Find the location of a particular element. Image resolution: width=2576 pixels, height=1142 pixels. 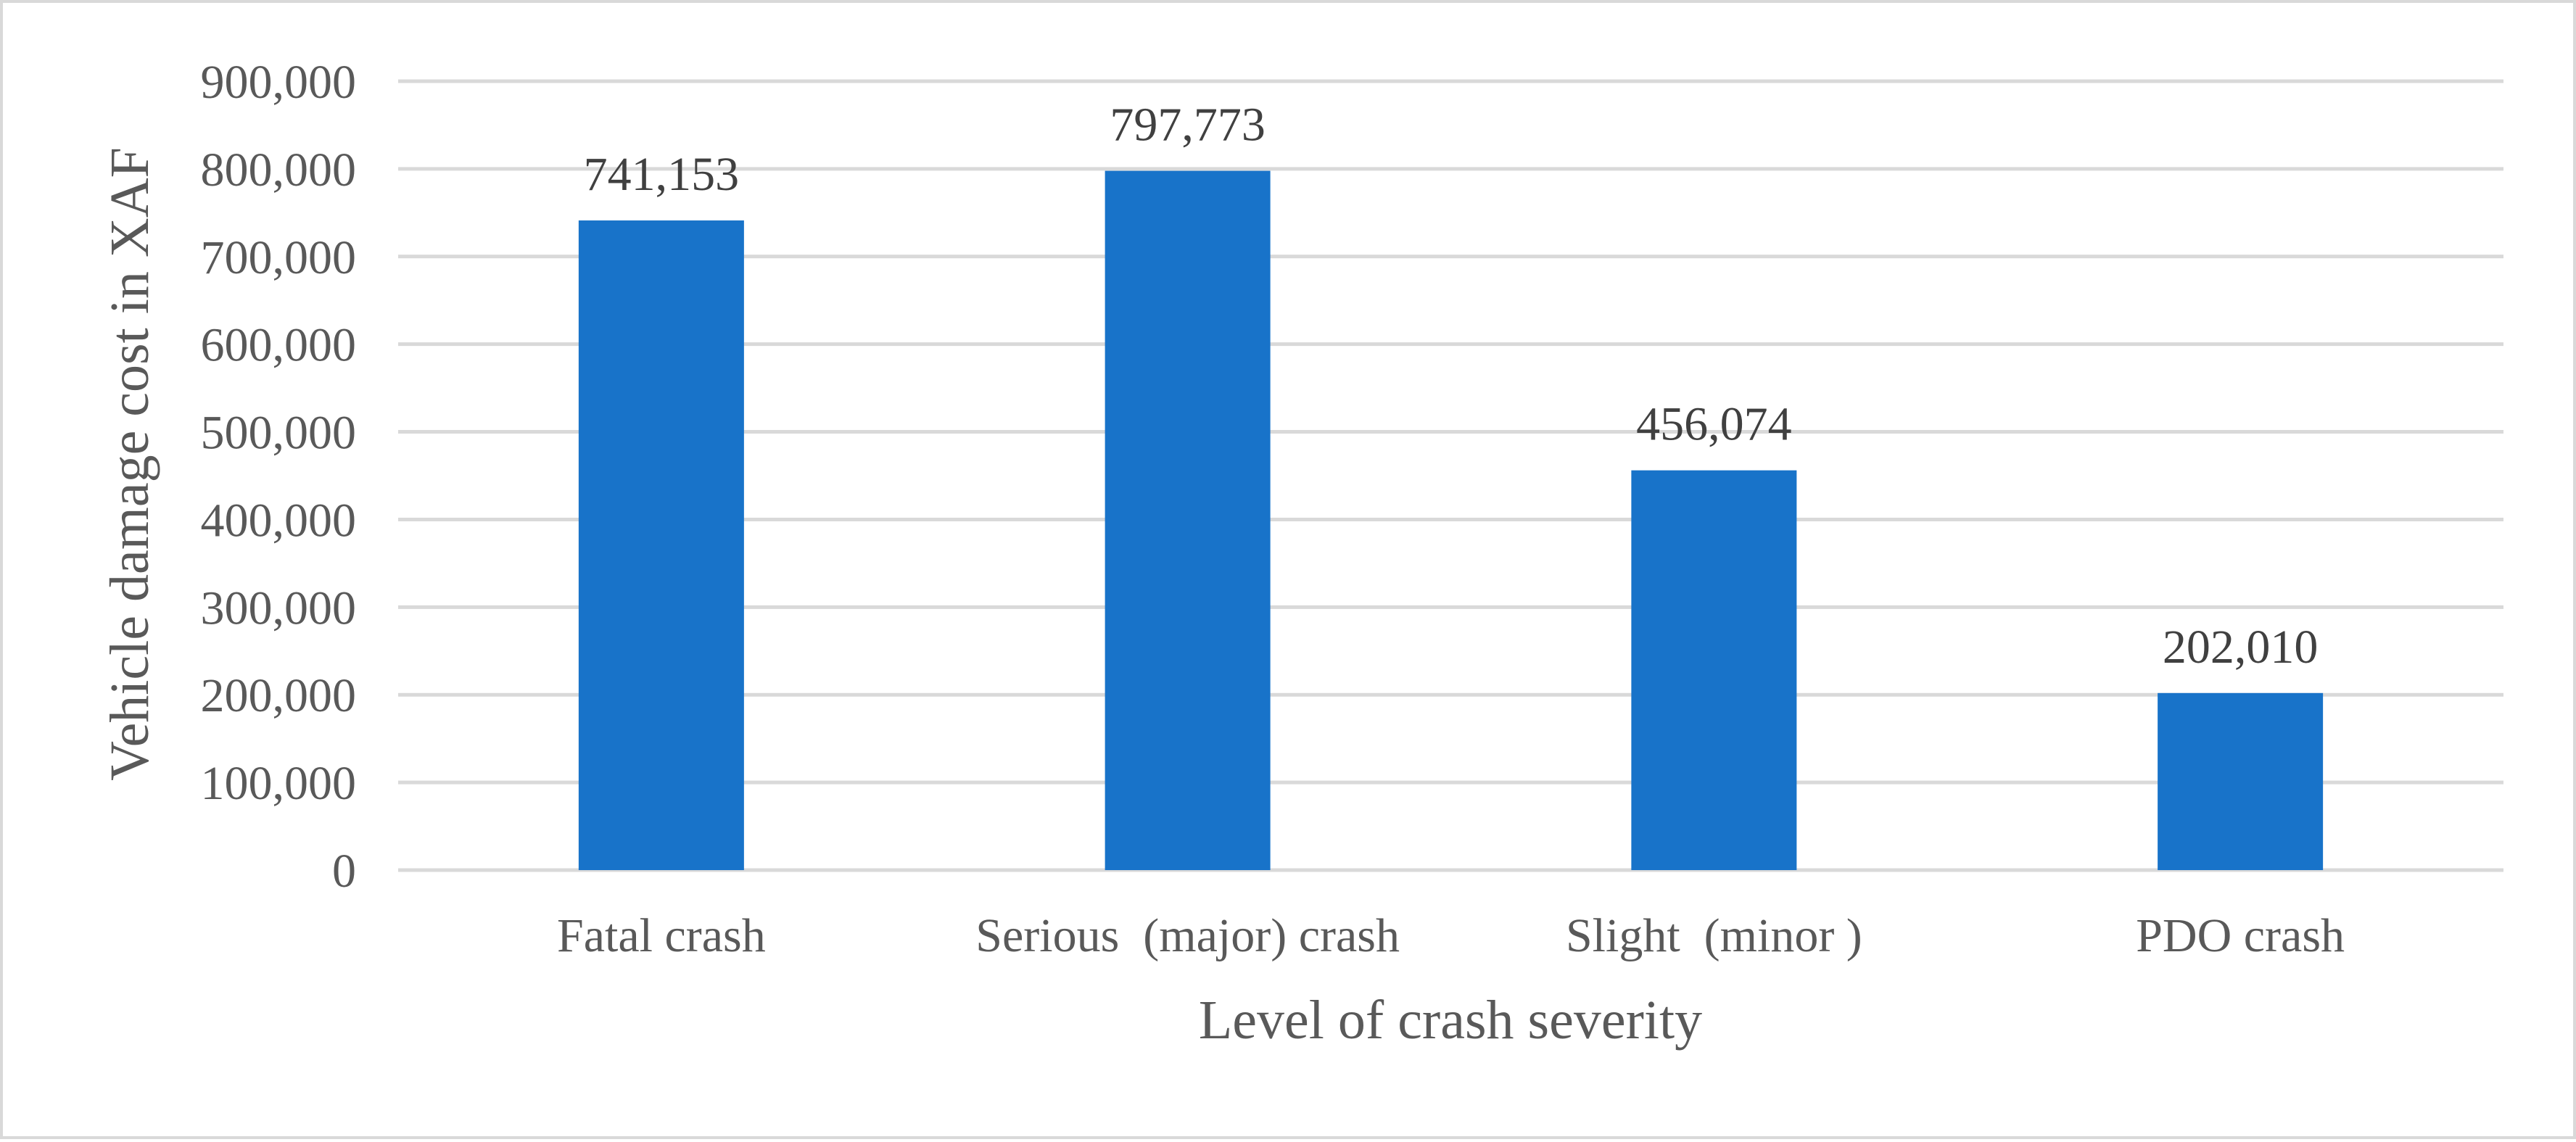

y-tick-label: 500,000 is located at coordinates (279, 433).